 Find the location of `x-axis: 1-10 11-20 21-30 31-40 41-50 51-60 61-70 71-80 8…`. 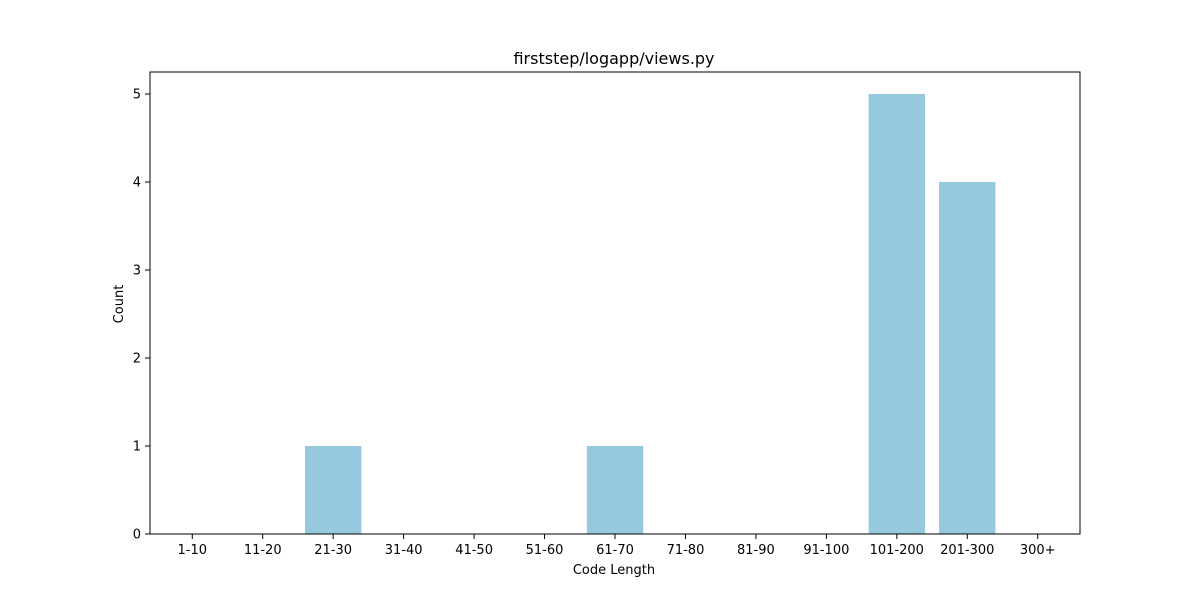

x-axis: 1-10 11-20 21-30 31-40 41-50 51-60 61-70 71-80 8… is located at coordinates (617, 546).